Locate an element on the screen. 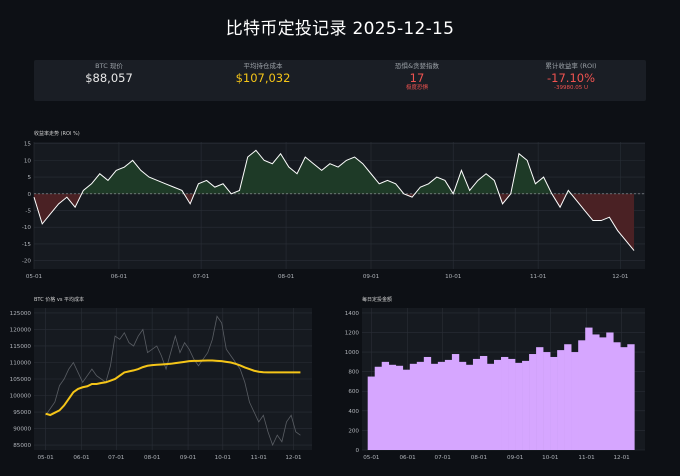 This screenshot has height=476, width=680. kpi-label: 累计收益率 (ROI) is located at coordinates (571, 66).